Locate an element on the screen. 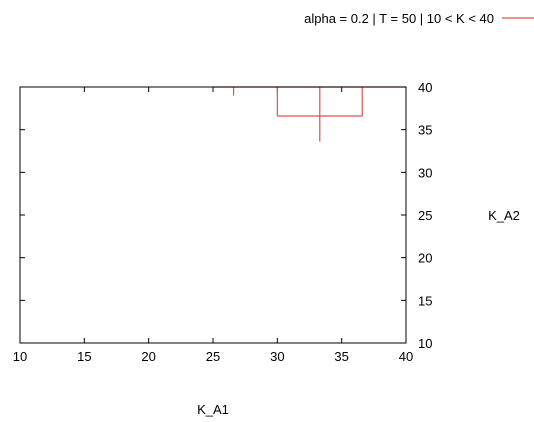  legend: alpha = 0.2 | T = 50 | 10 < K < 40 is located at coordinates (419, 18).